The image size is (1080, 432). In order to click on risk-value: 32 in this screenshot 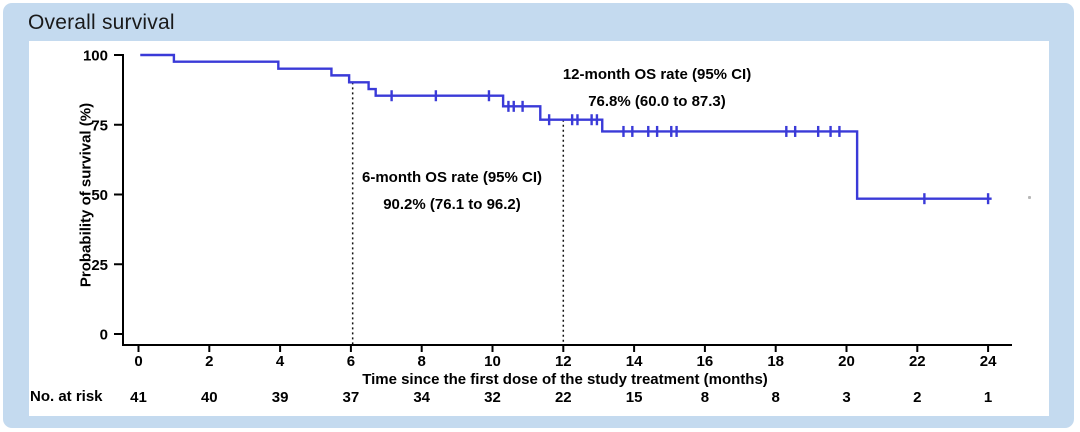, I will do `click(492, 397)`.